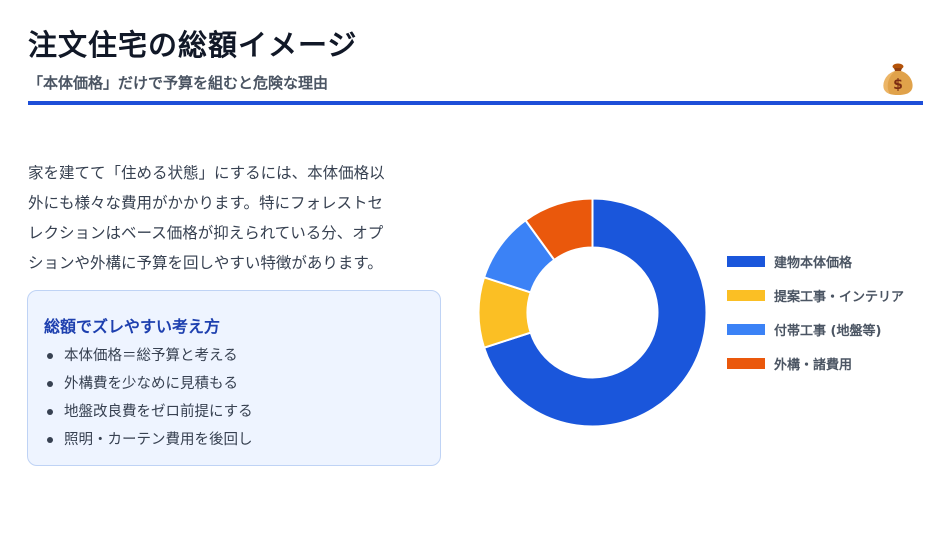  I want to click on money-bag-icon: $, so click(898, 79).